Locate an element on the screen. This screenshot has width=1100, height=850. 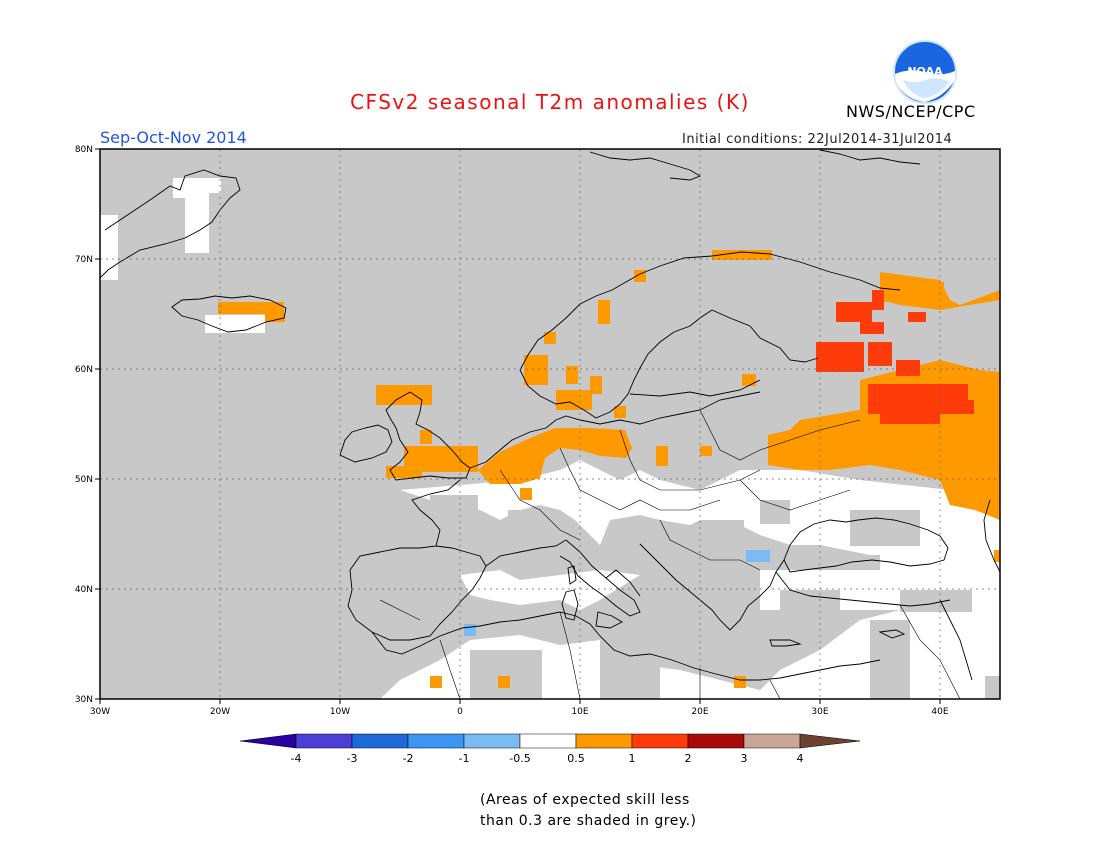
lat-label-70n: 70N is located at coordinates (84, 260).